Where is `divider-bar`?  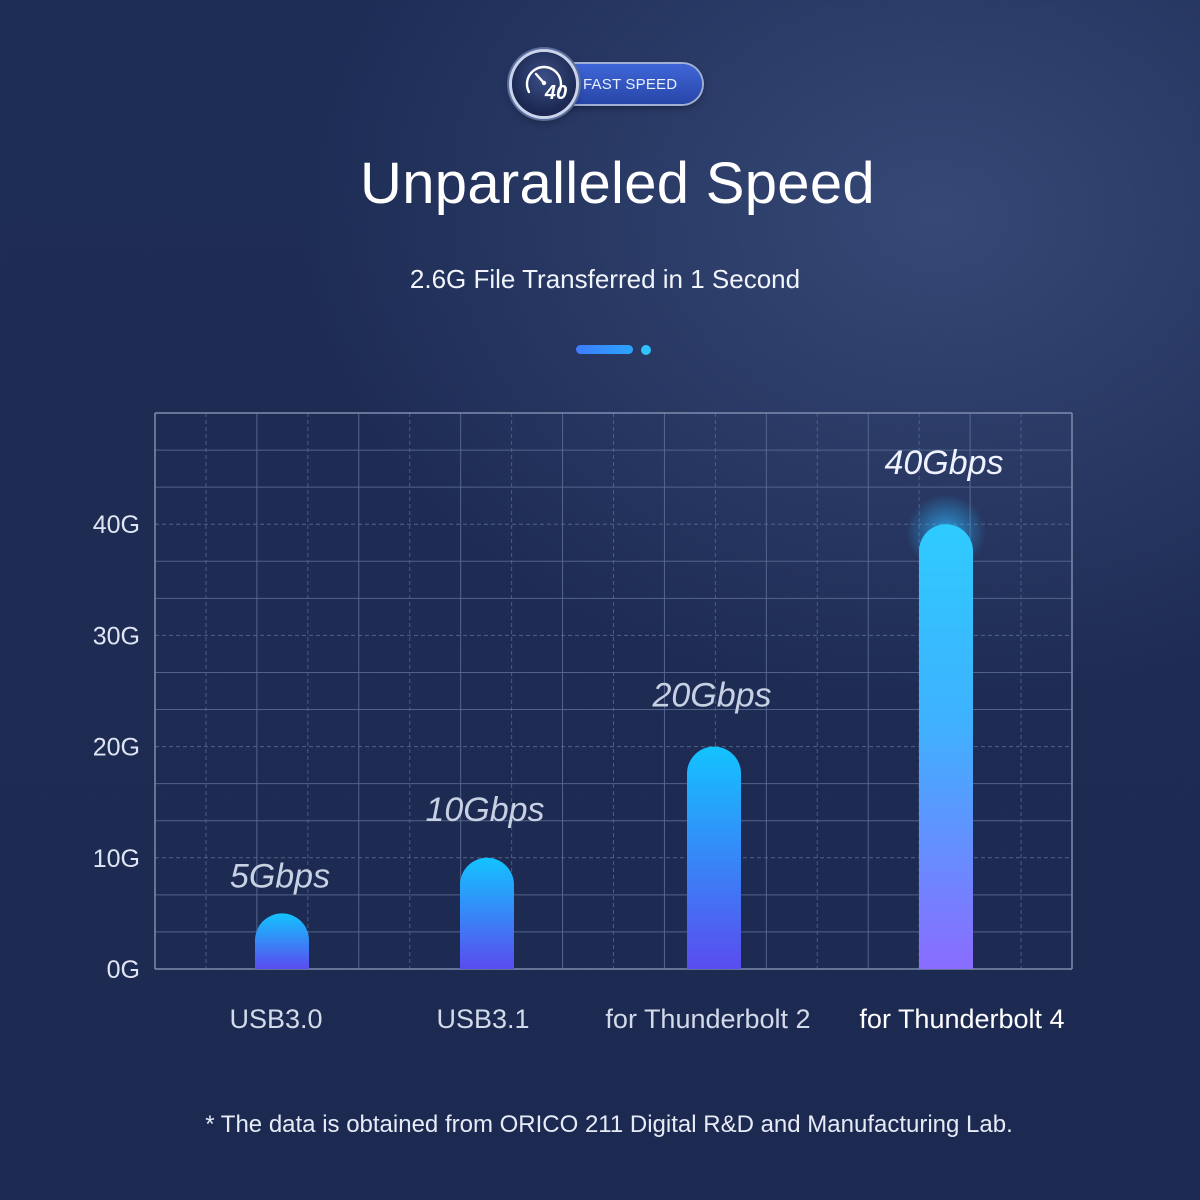 divider-bar is located at coordinates (604, 349).